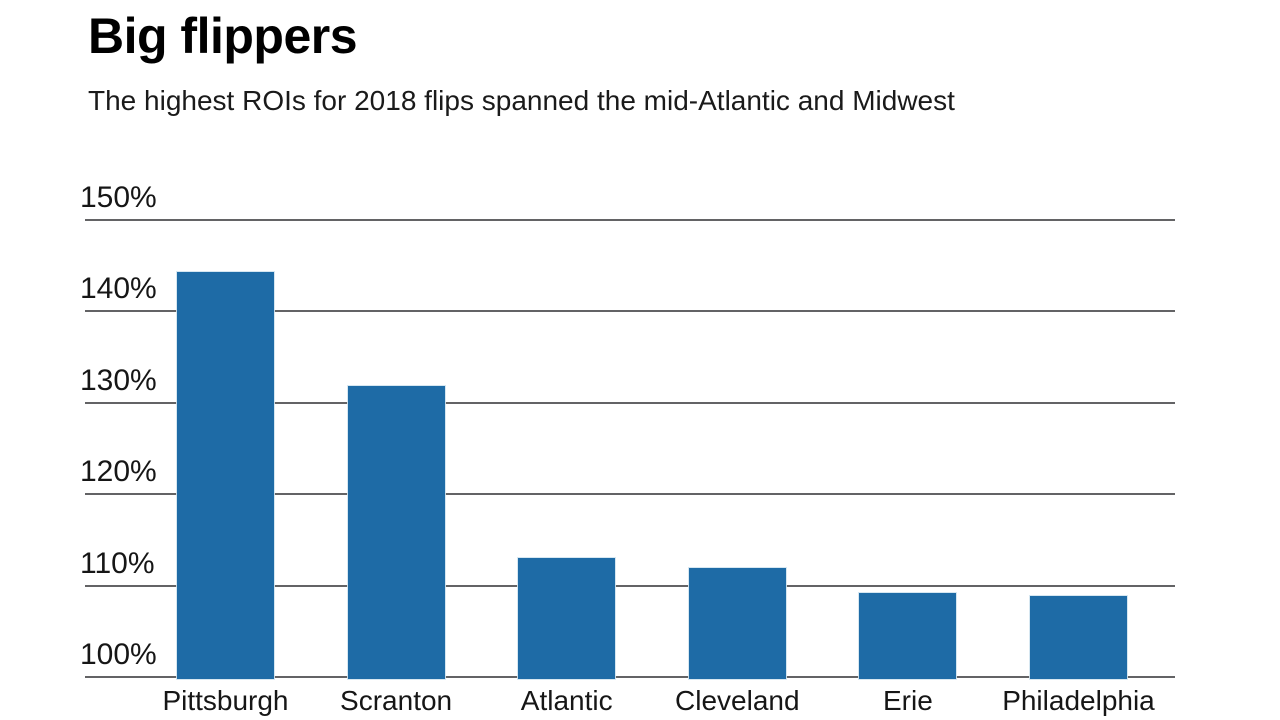 Image resolution: width=1280 pixels, height=720 pixels. I want to click on y-tick-label-100: 100%, so click(118, 654).